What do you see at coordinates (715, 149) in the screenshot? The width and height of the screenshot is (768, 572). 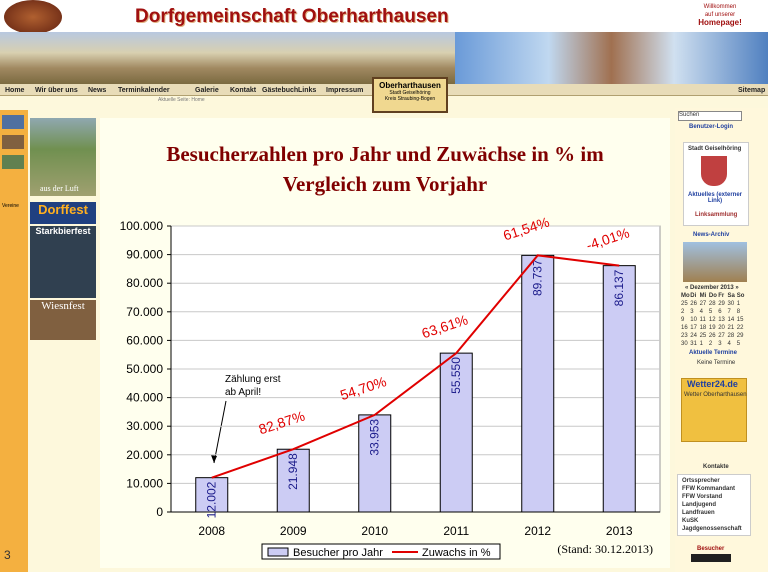 I see `city-title: Stadt Geiselhöring` at bounding box center [715, 149].